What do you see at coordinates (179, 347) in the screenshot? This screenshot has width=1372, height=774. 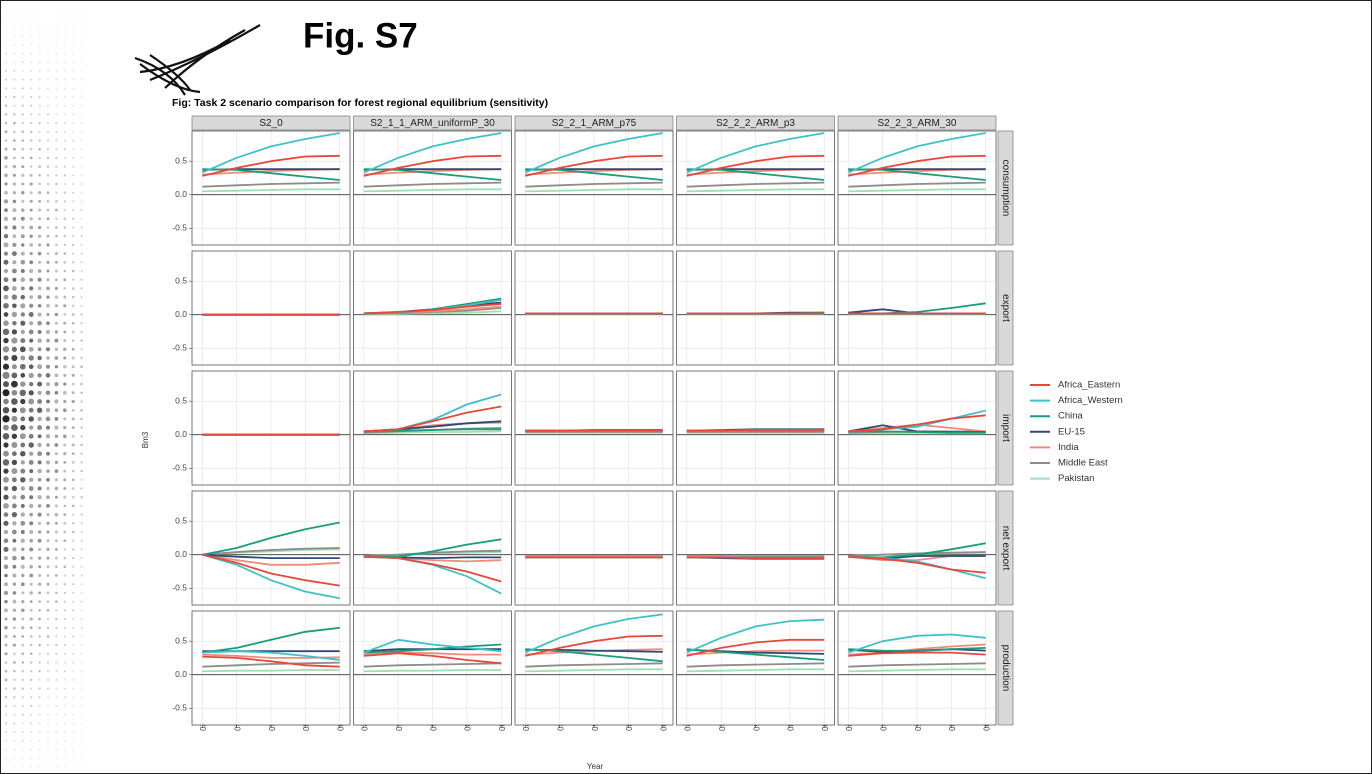 I see `y-tick-label: -0.5` at bounding box center [179, 347].